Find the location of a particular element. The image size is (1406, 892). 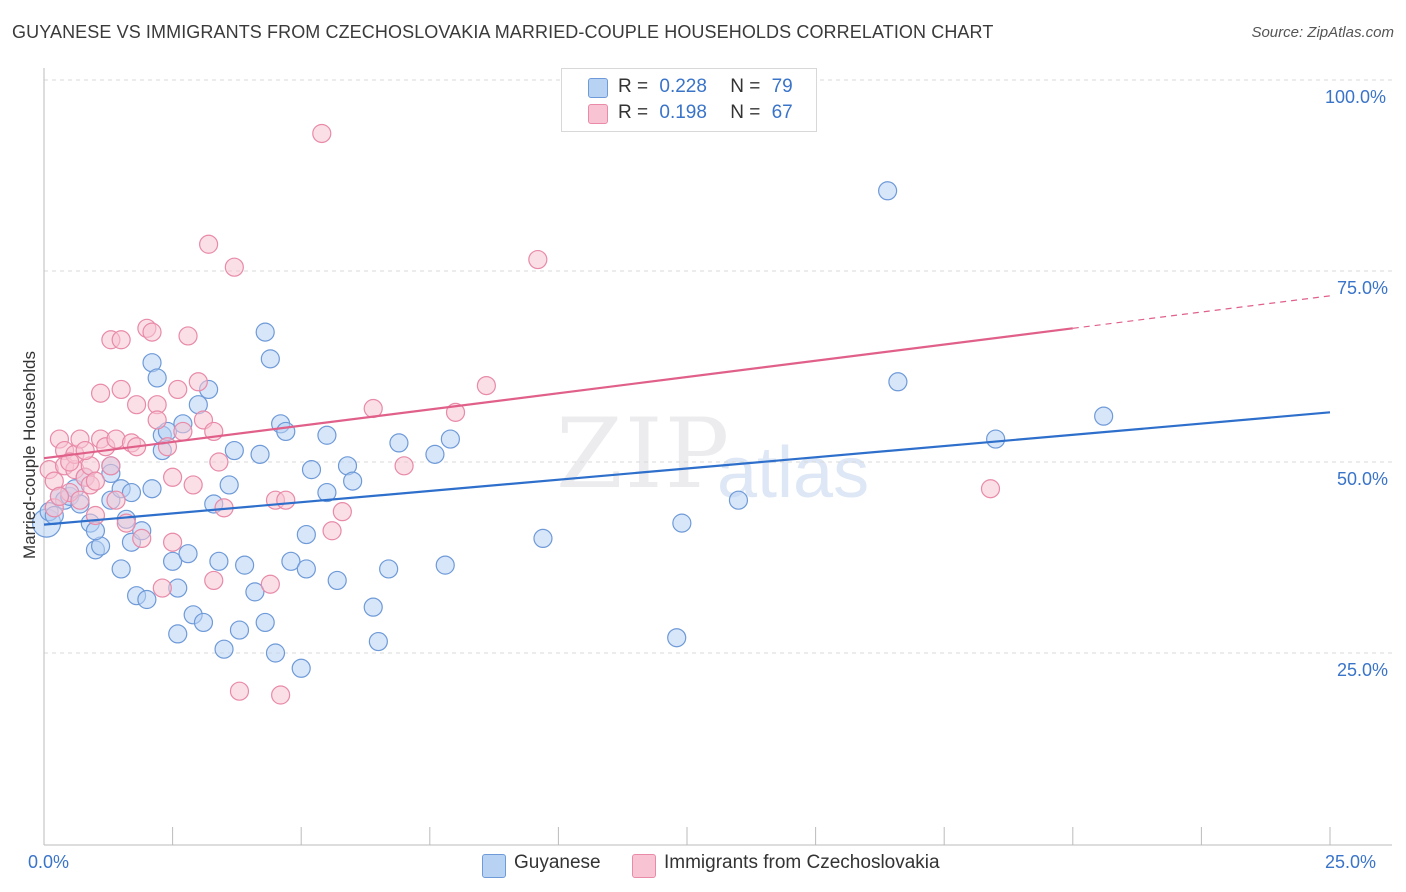

legend-r-label: R = is located at coordinates (633, 112).